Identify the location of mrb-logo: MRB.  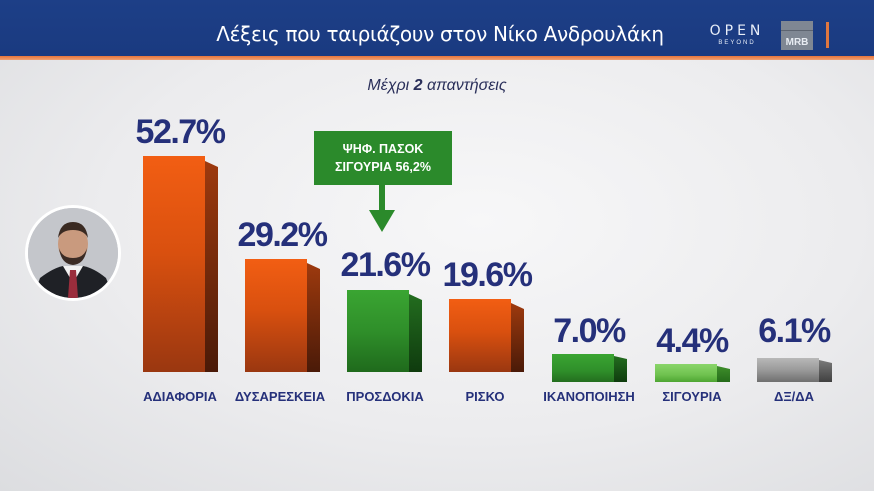
(797, 35).